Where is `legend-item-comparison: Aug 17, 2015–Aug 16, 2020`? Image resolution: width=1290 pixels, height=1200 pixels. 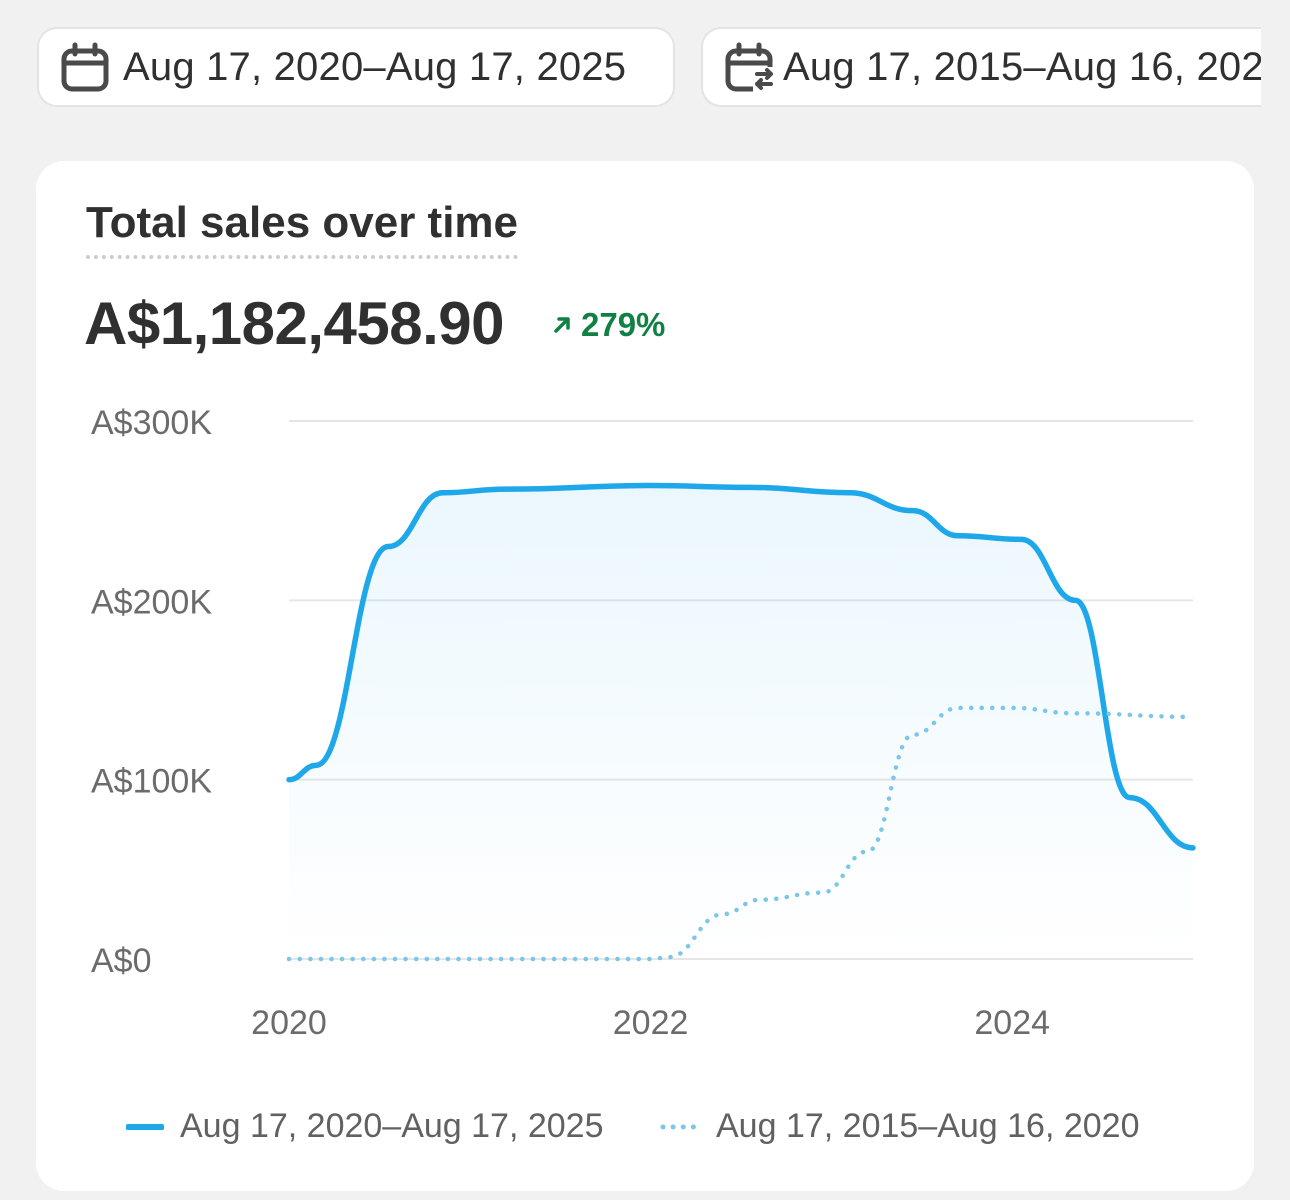 legend-item-comparison: Aug 17, 2015–Aug 16, 2020 is located at coordinates (900, 1126).